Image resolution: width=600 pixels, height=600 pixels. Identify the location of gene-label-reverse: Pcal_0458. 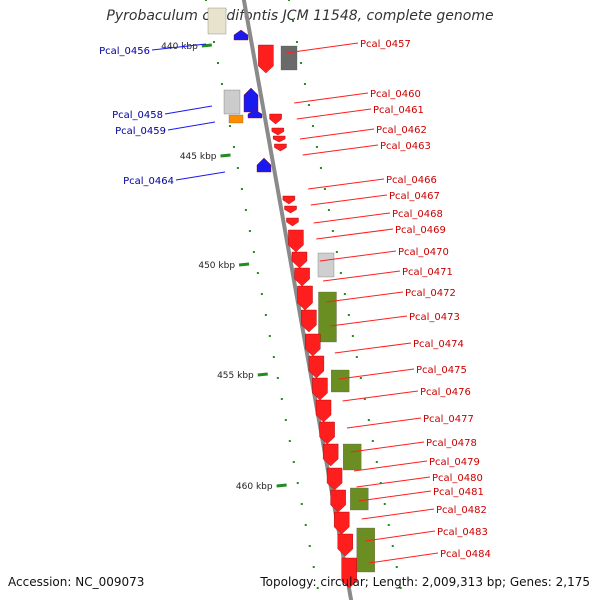
(137, 115).